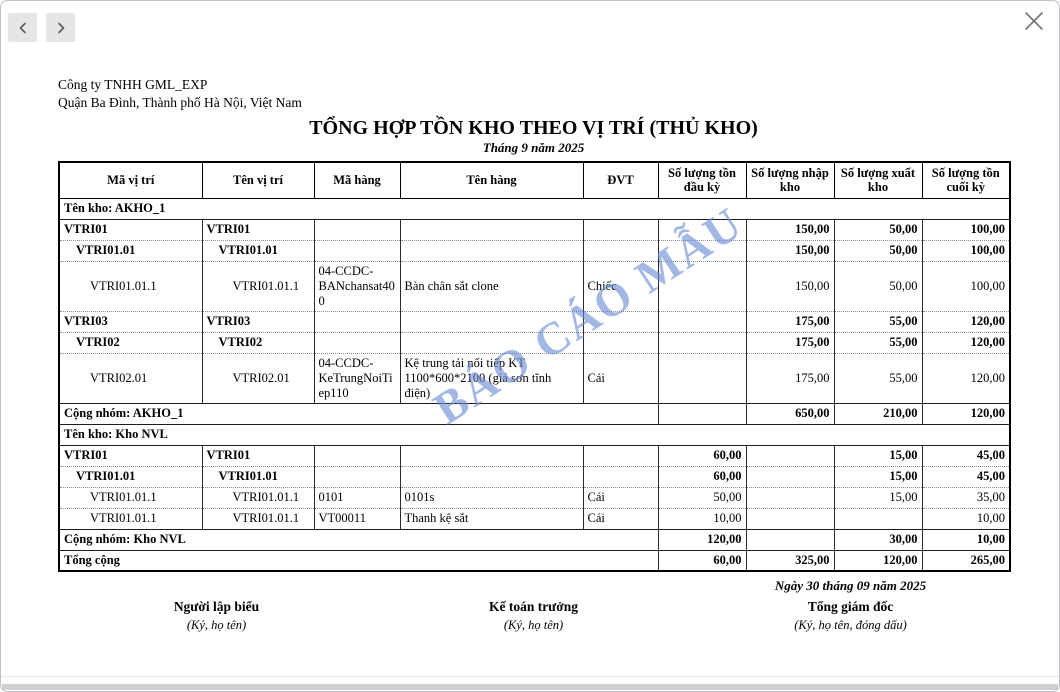  I want to click on back-button, so click(22, 27).